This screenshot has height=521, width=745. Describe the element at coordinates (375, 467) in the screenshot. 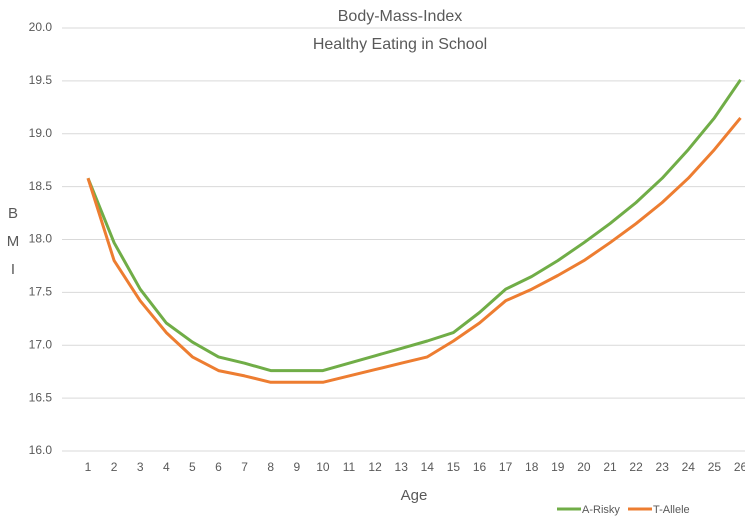

I see `x-tick-label: 12` at that location.